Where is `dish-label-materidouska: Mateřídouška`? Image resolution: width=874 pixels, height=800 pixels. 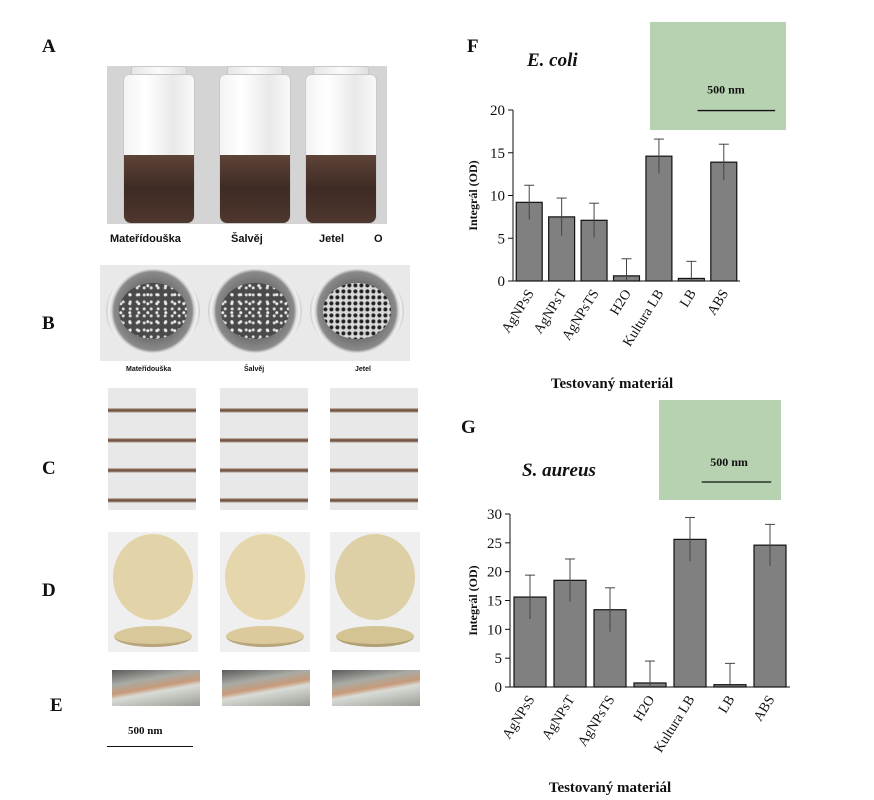
dish-label-materidouska: Mateřídouška is located at coordinates (149, 369).